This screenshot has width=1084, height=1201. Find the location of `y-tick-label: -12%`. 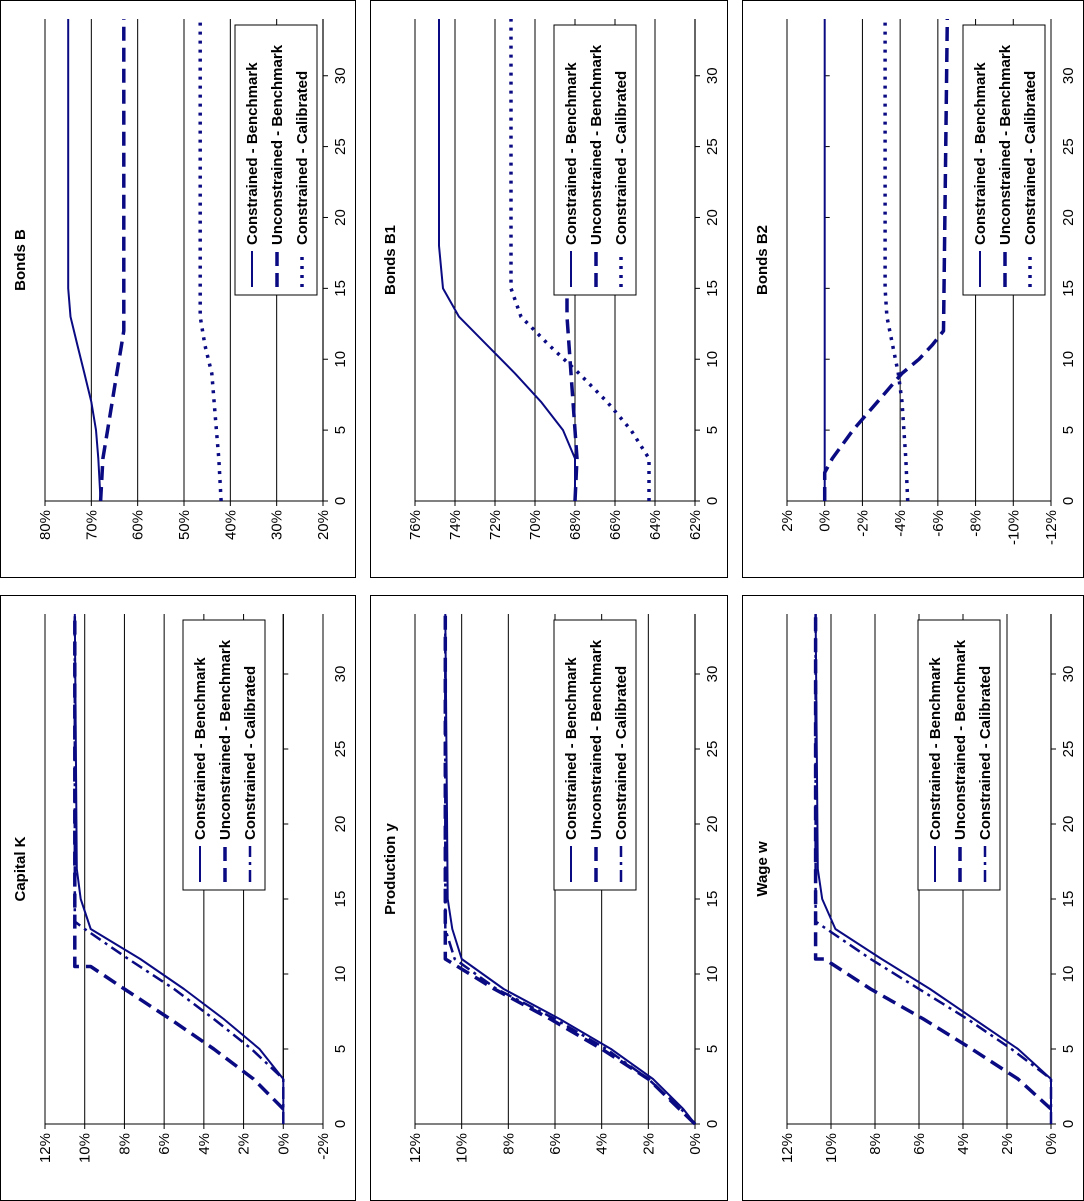

y-tick-label: -12% is located at coordinates (1051, 527).